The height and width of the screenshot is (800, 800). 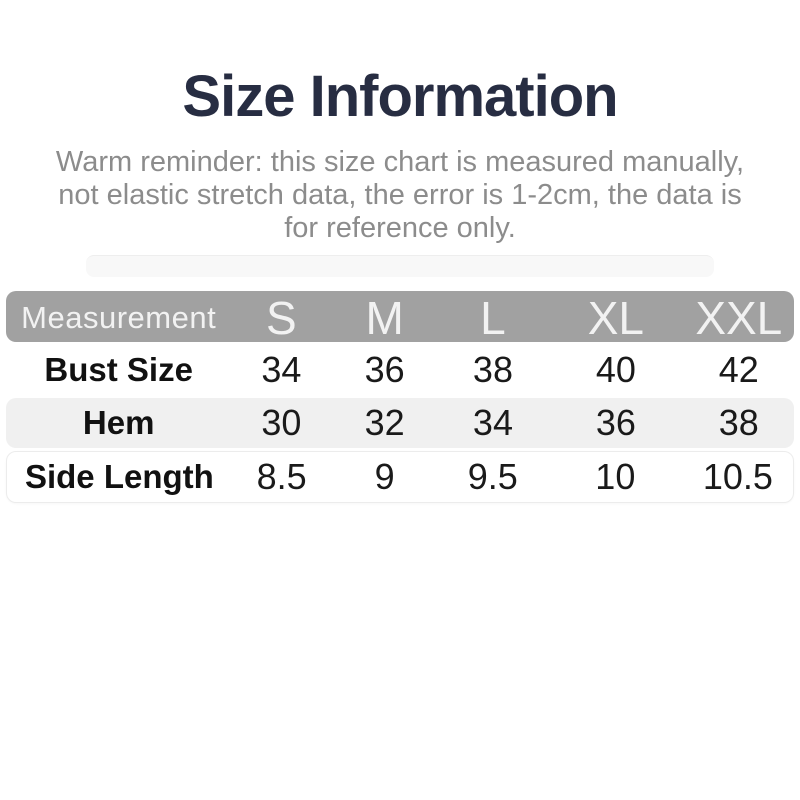 What do you see at coordinates (492, 422) in the screenshot?
I see `hem-l: 34` at bounding box center [492, 422].